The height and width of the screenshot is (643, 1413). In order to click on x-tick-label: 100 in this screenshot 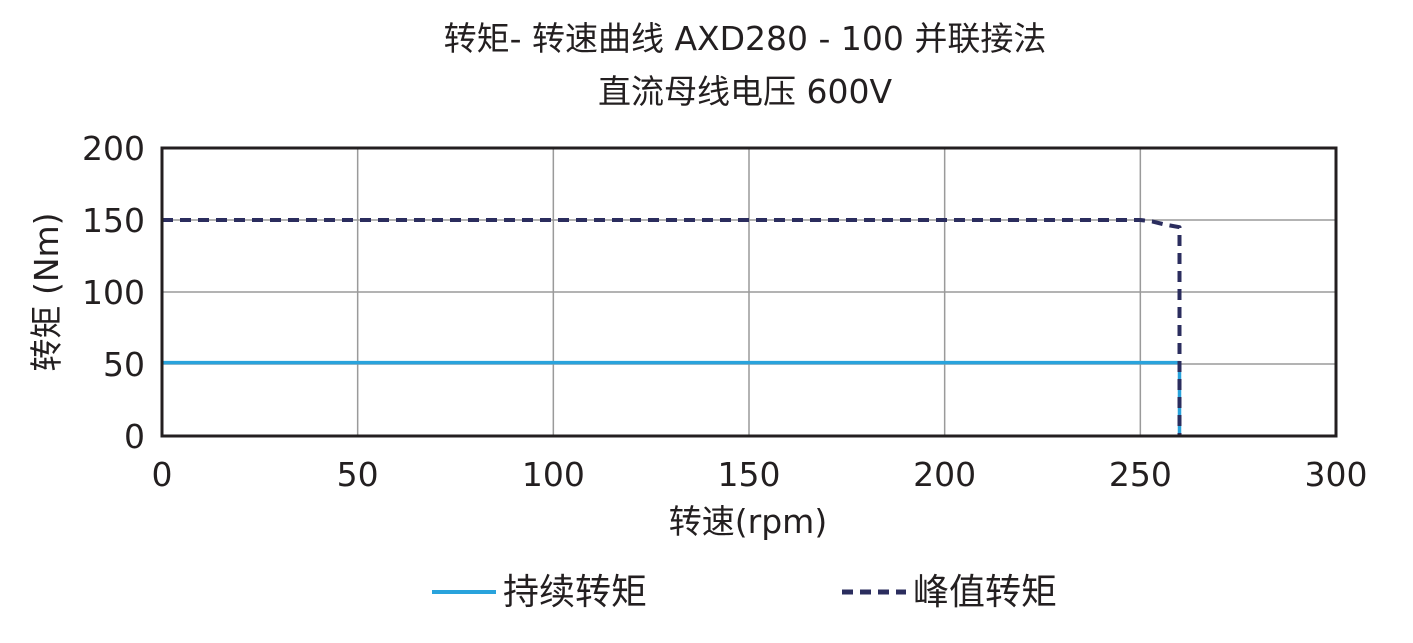, I will do `click(553, 474)`.